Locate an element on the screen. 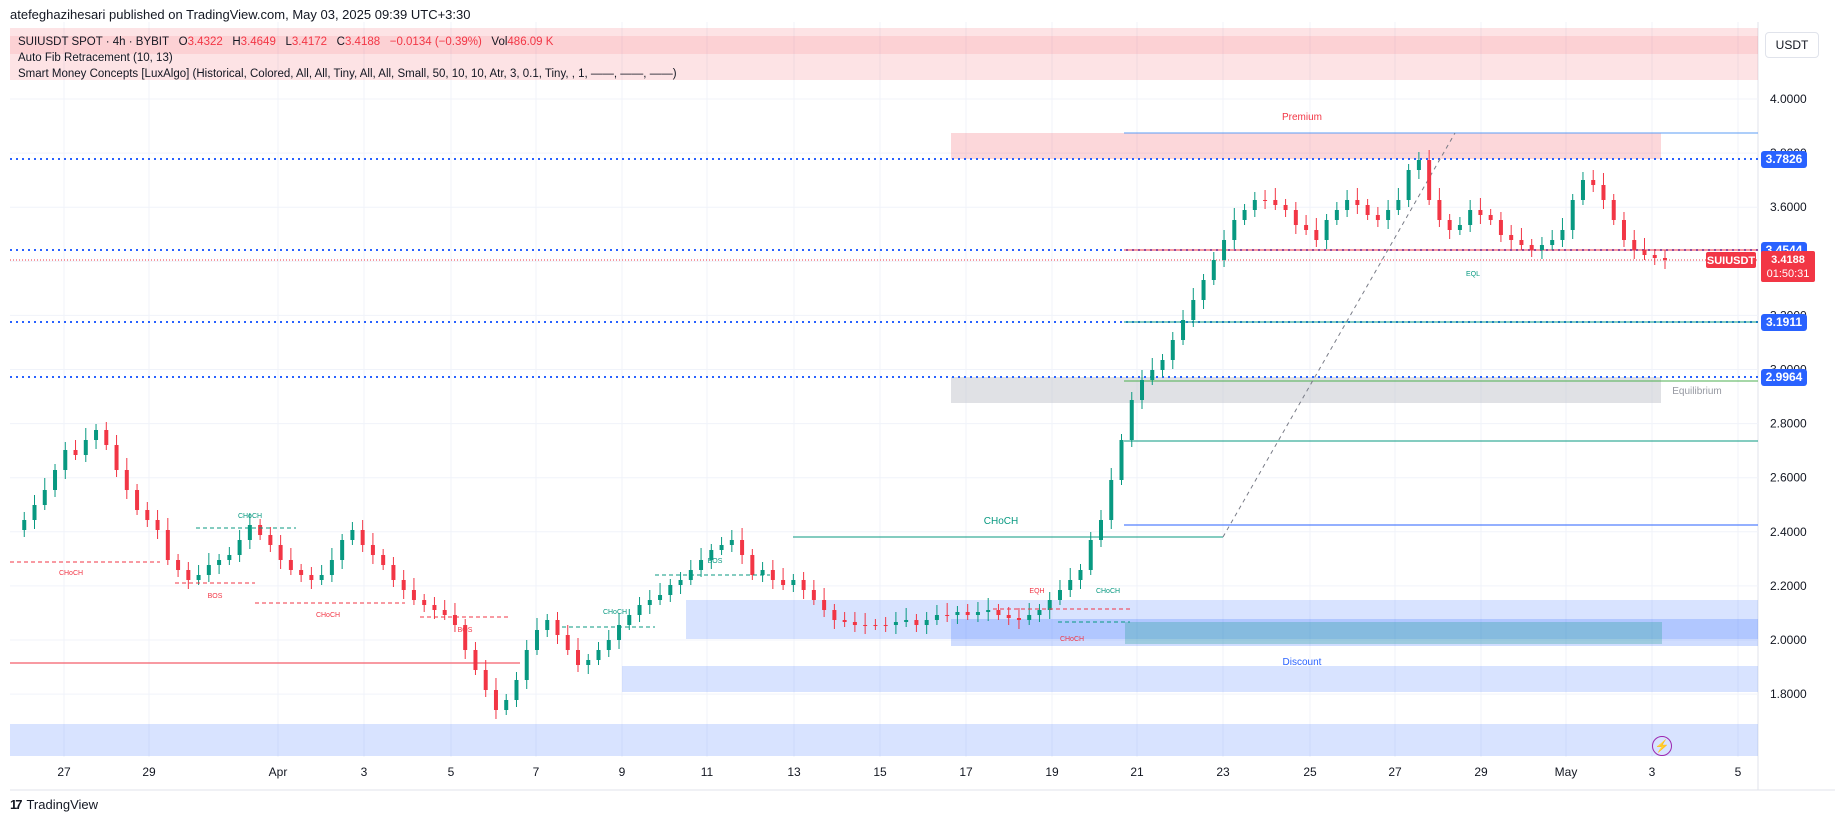 Image resolution: width=1835 pixels, height=821 pixels. x-tick-label: 7 is located at coordinates (536, 772).